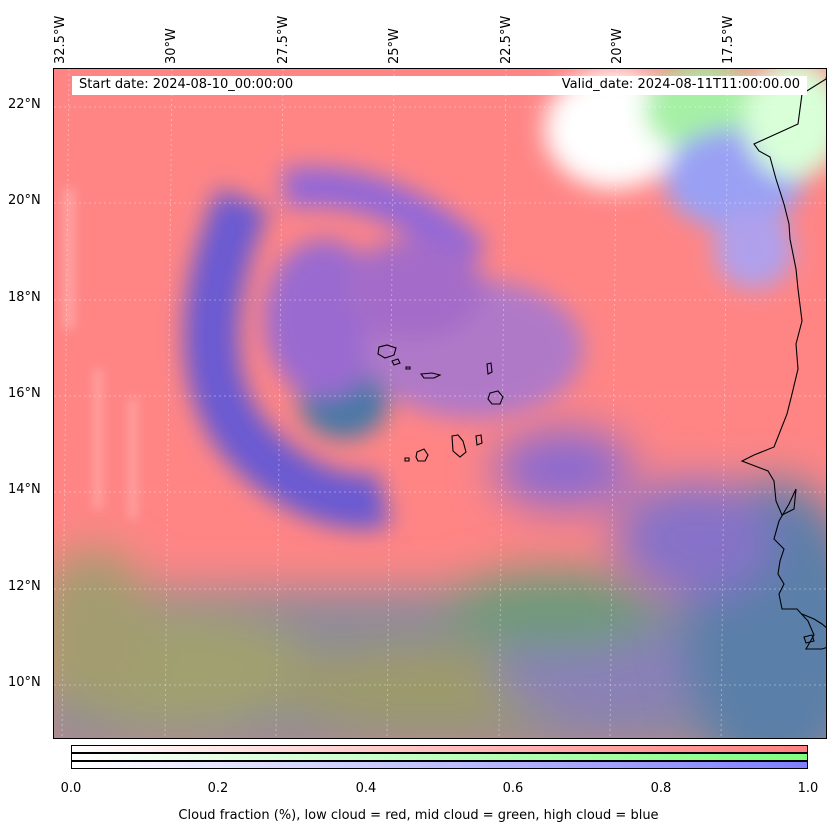  What do you see at coordinates (459, 446) in the screenshot?
I see `island-santiago` at bounding box center [459, 446].